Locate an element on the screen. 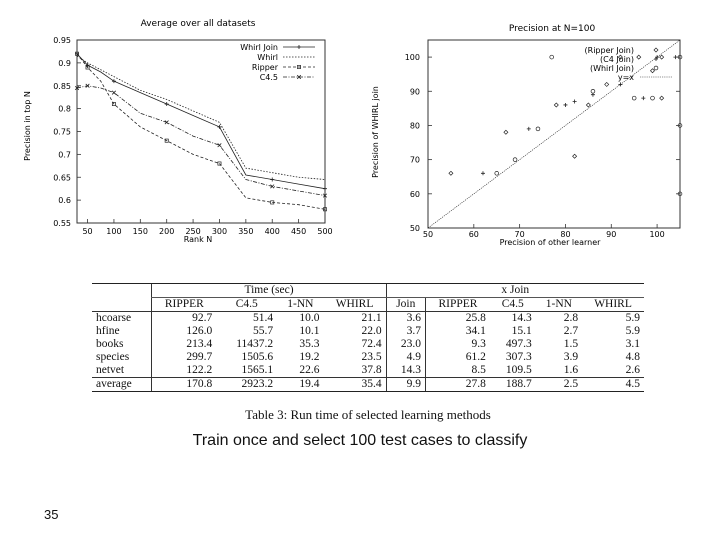 Image resolution: width=720 pixels, height=540 pixels. table-cell: 497.3 is located at coordinates (518, 344).